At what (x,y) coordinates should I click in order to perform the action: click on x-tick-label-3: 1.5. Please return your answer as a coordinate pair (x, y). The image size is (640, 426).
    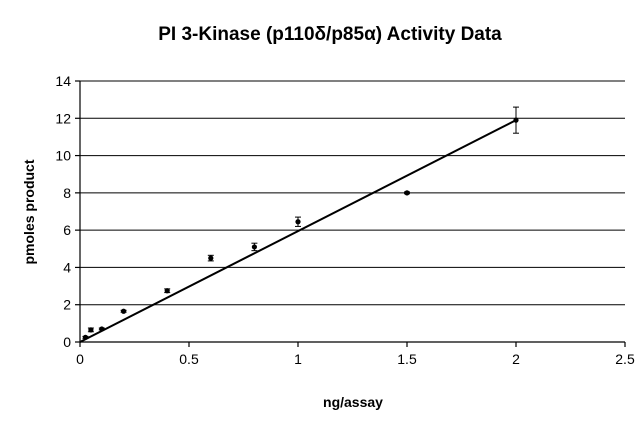
    Looking at the image, I should click on (407, 359).